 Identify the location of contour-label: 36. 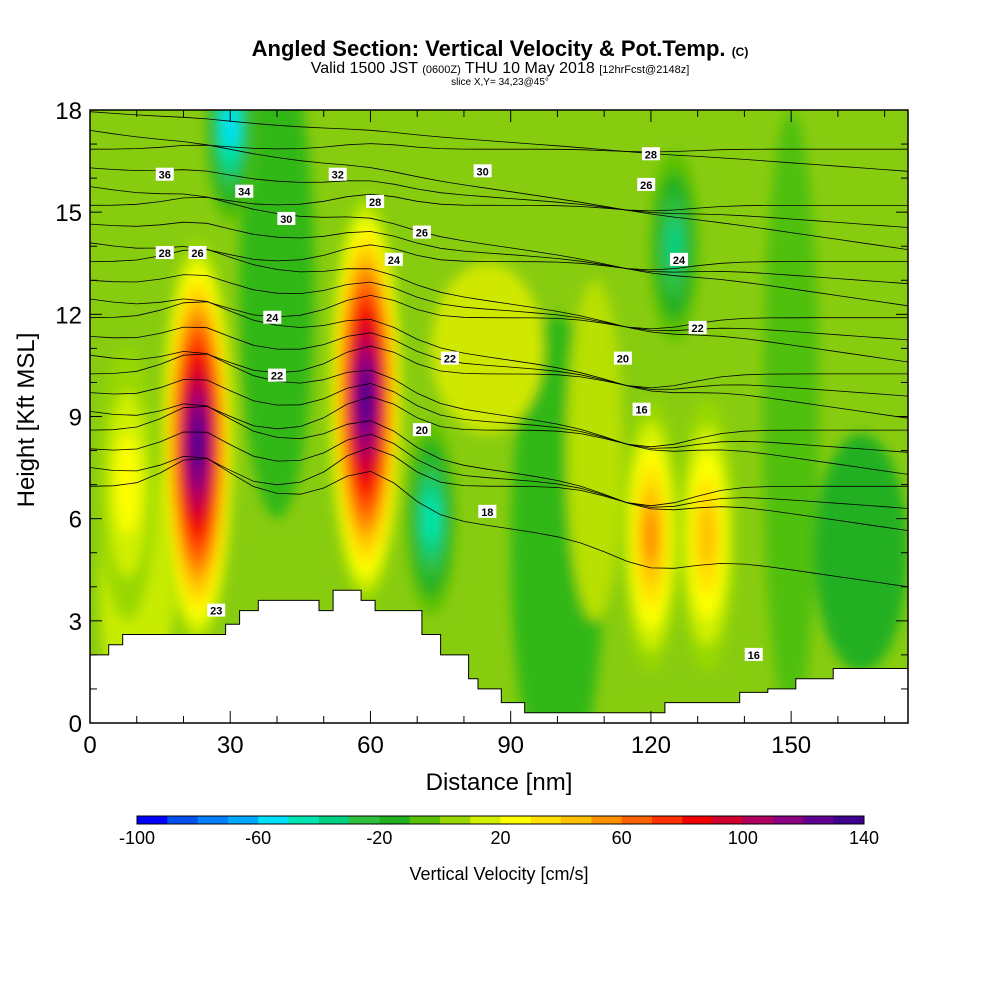
(164, 174).